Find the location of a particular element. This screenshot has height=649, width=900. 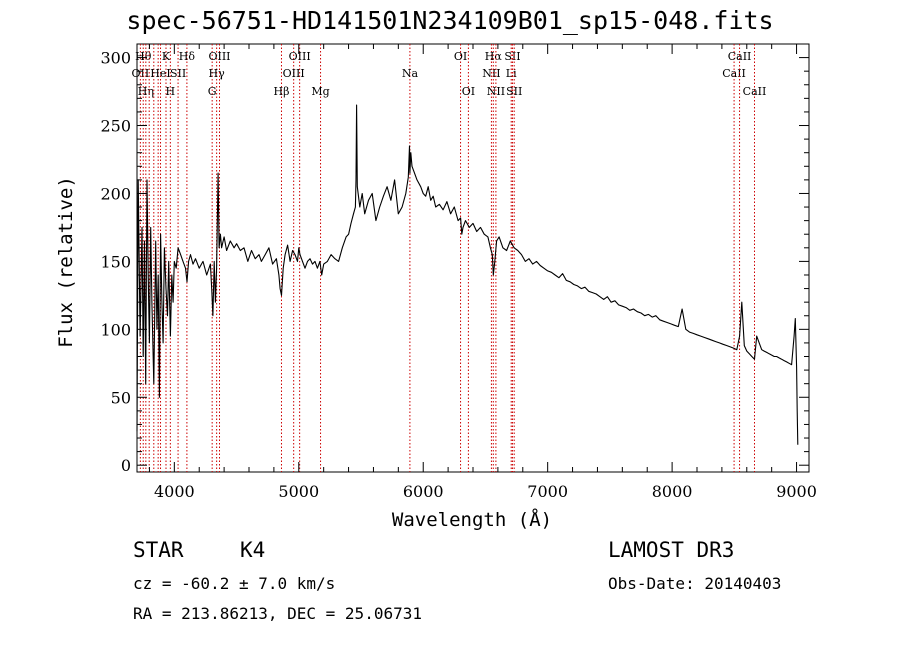

line-marker-label: K is located at coordinates (166, 56).